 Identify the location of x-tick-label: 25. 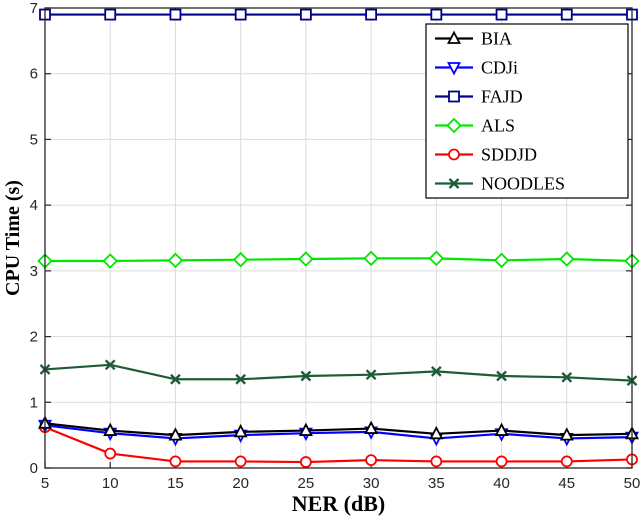
(306, 483).